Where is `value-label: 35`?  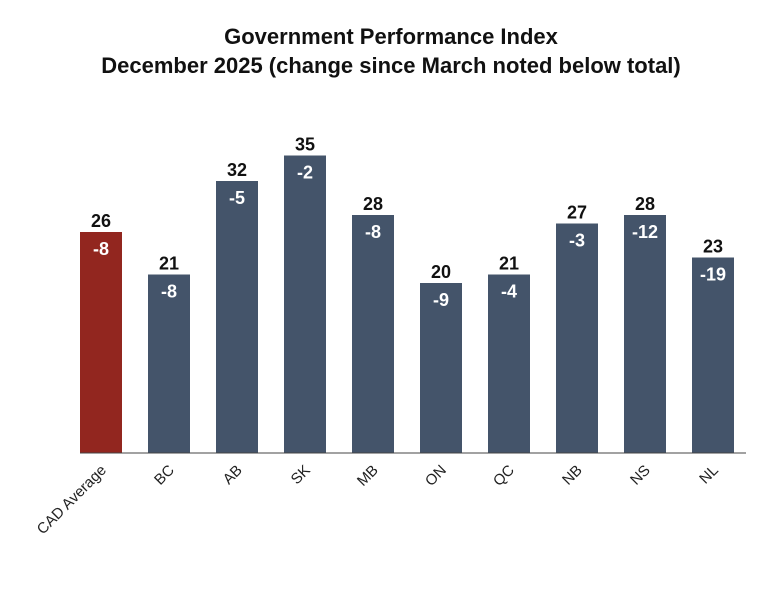
value-label: 35 is located at coordinates (305, 145).